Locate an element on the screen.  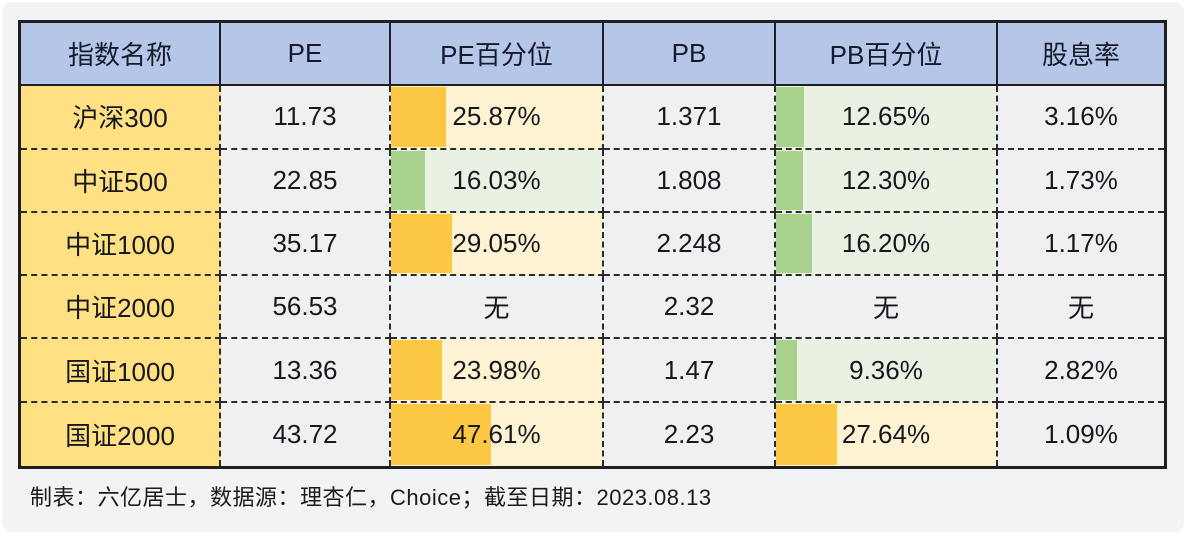
dividend-yield-cell: 1.09% is located at coordinates (1081, 434).